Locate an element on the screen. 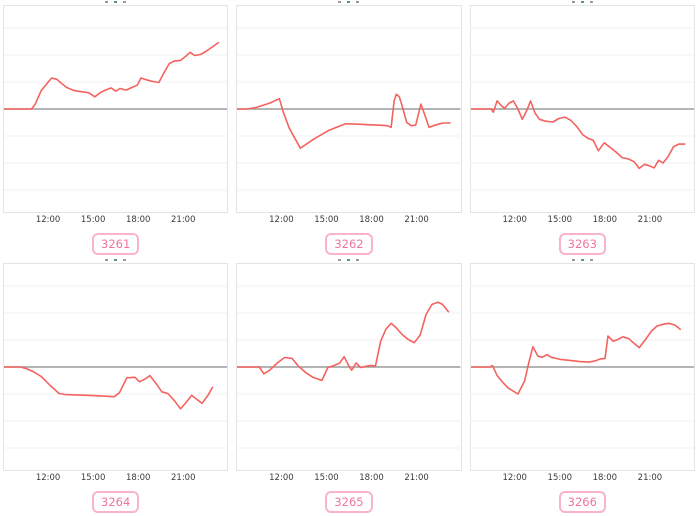  badge-row: 3262 is located at coordinates (348, 243).